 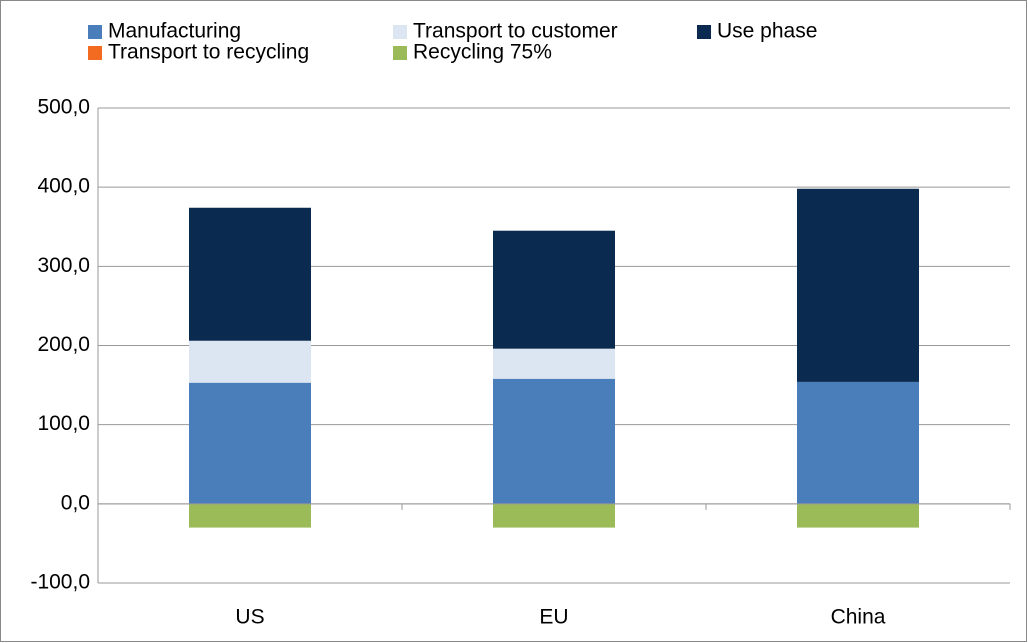 What do you see at coordinates (75, 502) in the screenshot?
I see `y-tick-label: 0,0` at bounding box center [75, 502].